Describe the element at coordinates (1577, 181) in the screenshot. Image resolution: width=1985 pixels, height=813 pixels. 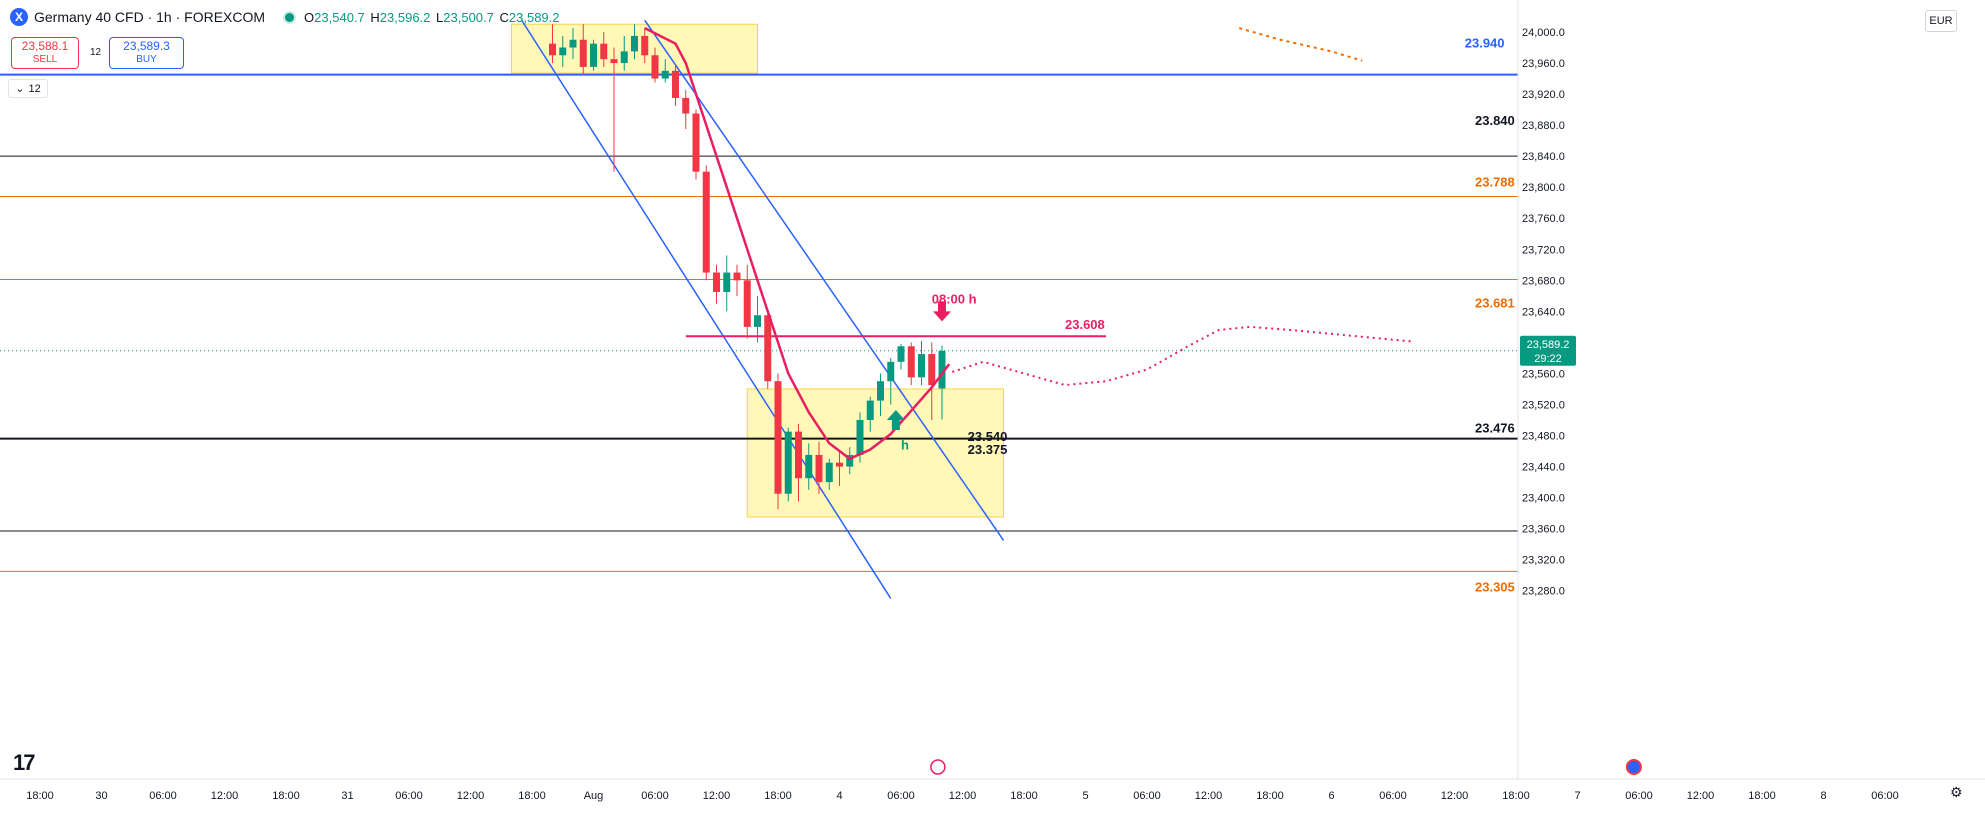
I see `level-label: 23.788 ( PP monthly - August 25 )` at that location.